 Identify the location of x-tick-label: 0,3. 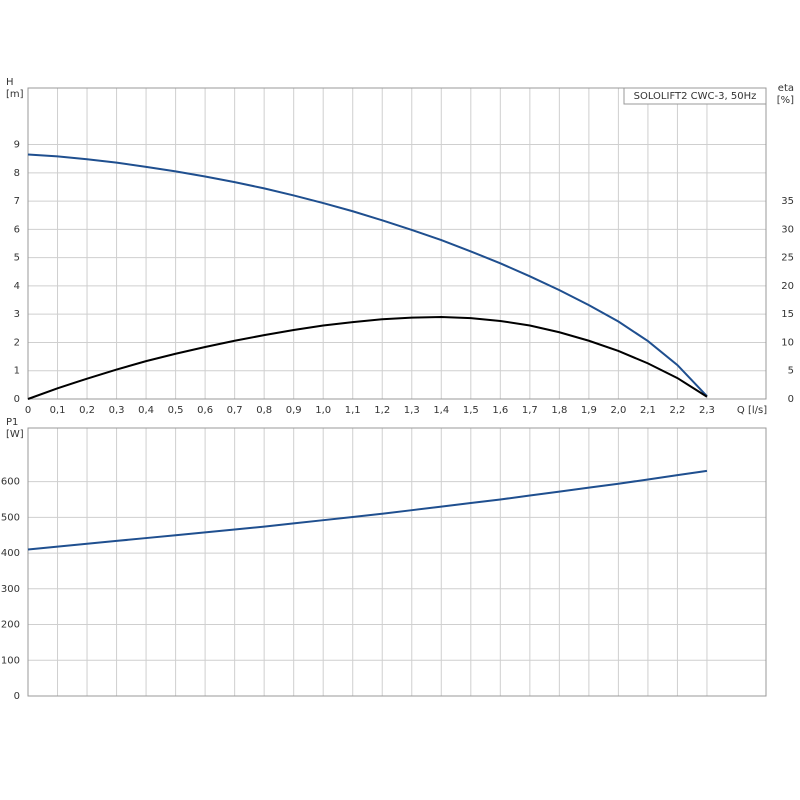
(117, 410).